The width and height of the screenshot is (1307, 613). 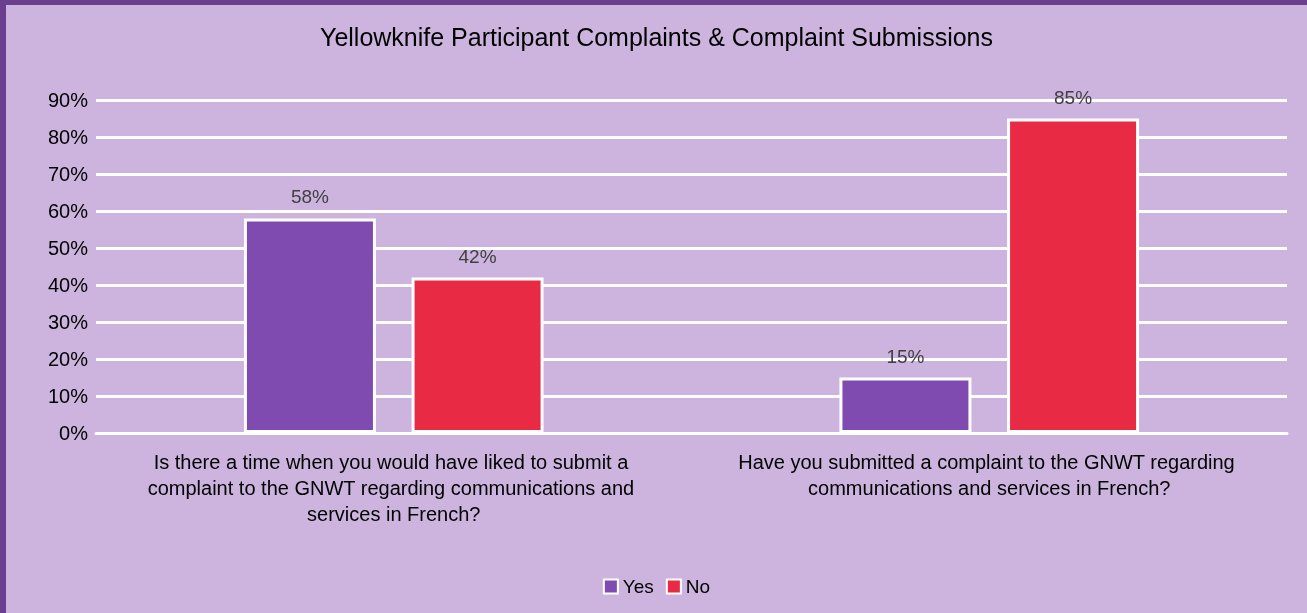 What do you see at coordinates (68, 100) in the screenshot?
I see `y-tick-label: 90%` at bounding box center [68, 100].